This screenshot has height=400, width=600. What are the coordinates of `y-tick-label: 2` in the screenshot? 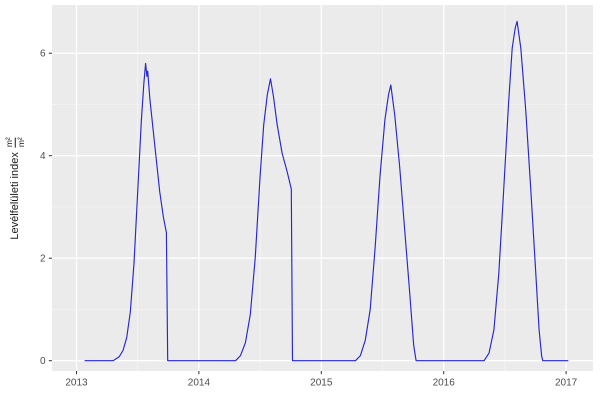 It's located at (43, 259).